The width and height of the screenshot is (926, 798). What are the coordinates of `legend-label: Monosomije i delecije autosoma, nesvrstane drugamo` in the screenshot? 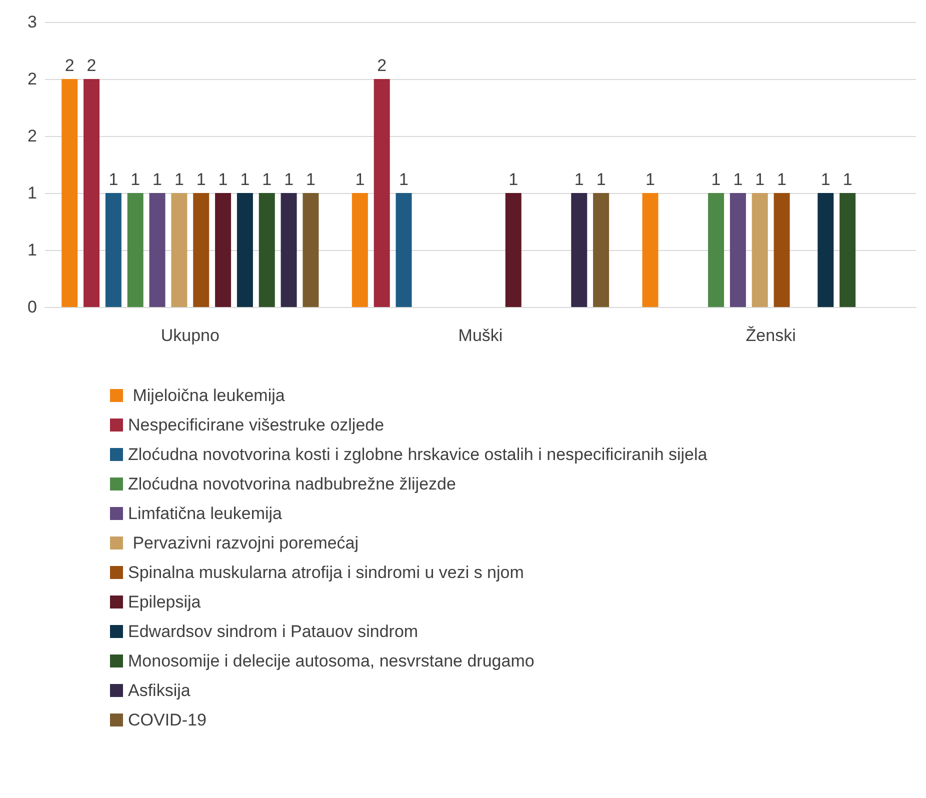 It's located at (331, 661).